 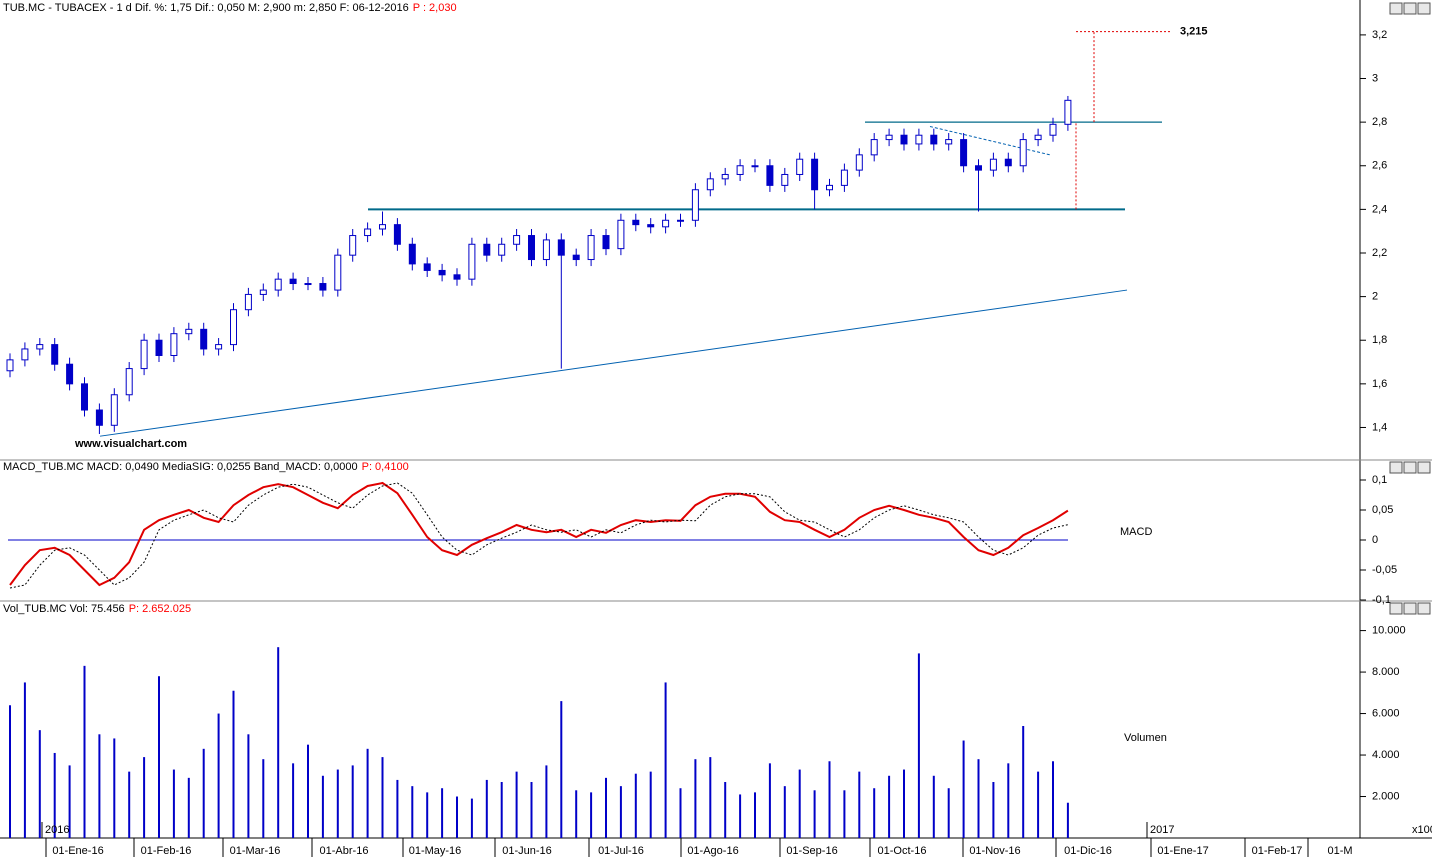 What do you see at coordinates (160, 609) in the screenshot?
I see `header-price: P: 2.652.025` at bounding box center [160, 609].